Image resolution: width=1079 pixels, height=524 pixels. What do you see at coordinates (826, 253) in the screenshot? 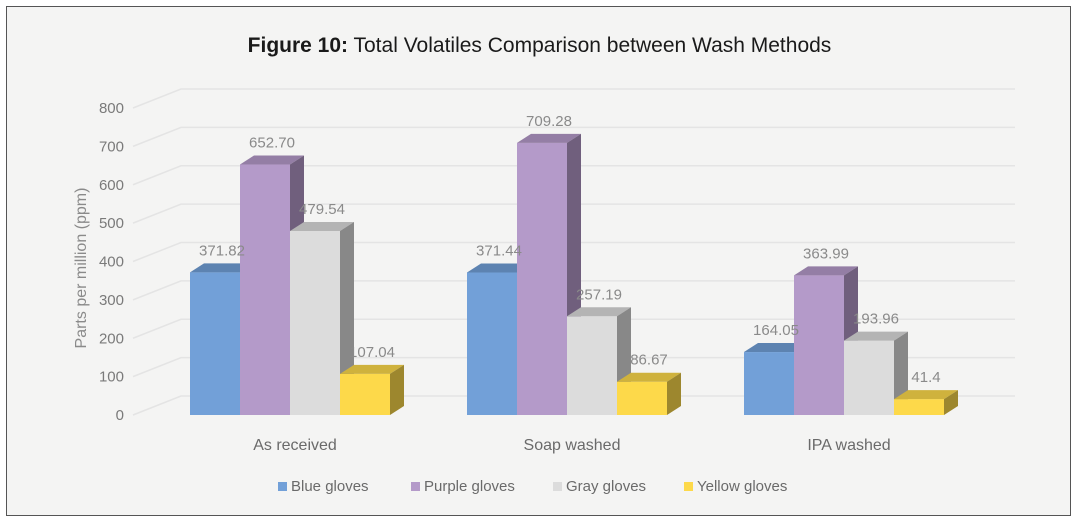
I see `data-label: 363.99` at bounding box center [826, 253].